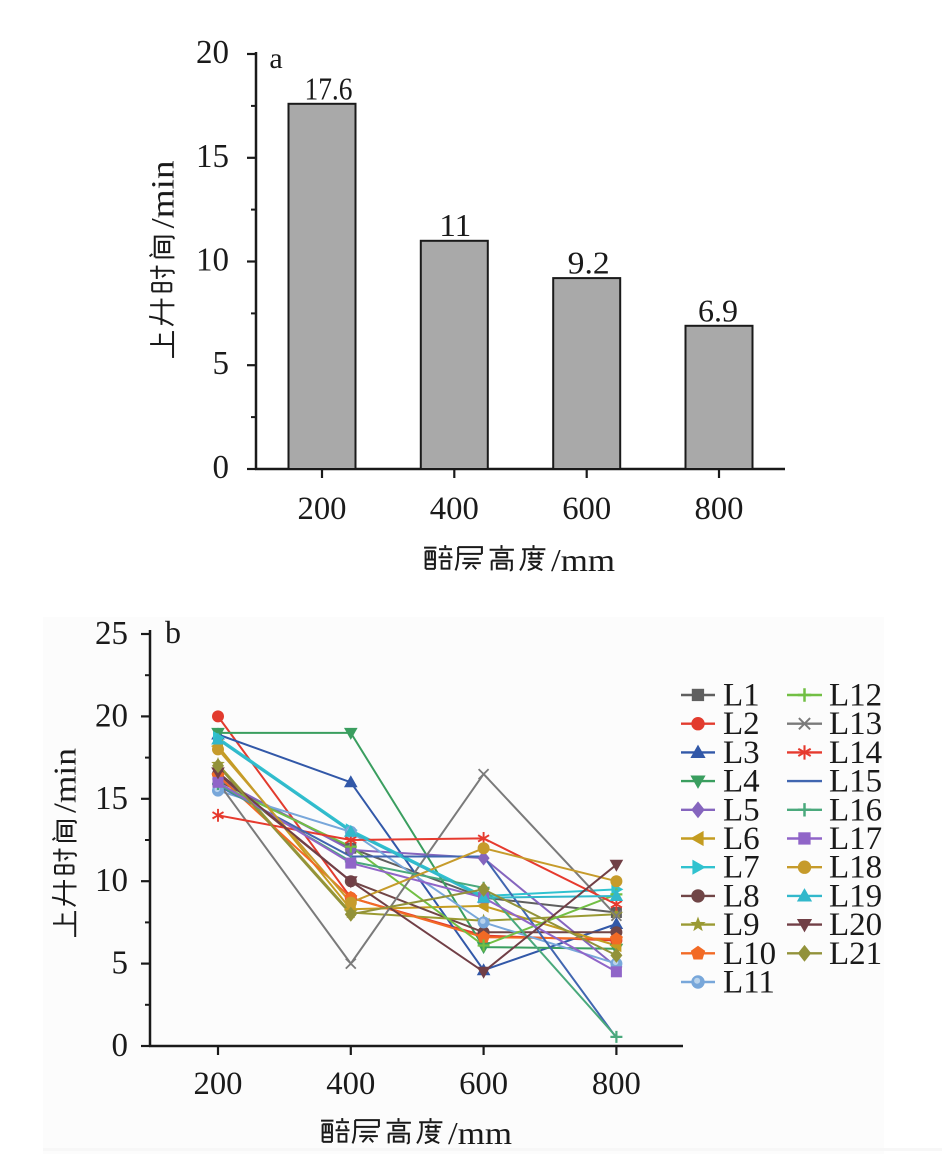 The image size is (942, 1172). What do you see at coordinates (855, 954) in the screenshot?
I see `svg-text: L21` at bounding box center [855, 954].